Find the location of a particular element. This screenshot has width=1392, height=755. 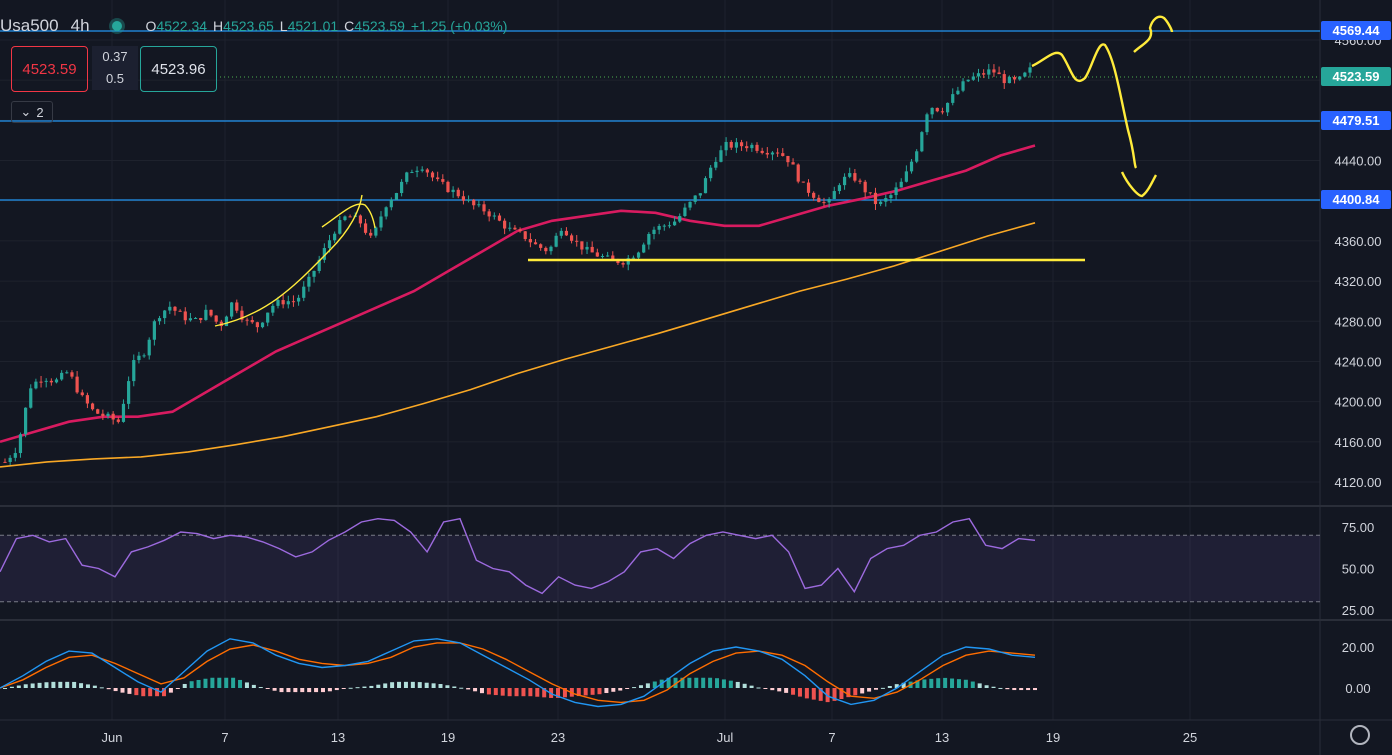

rsi-tick-label: 75.00 is located at coordinates (1358, 527).